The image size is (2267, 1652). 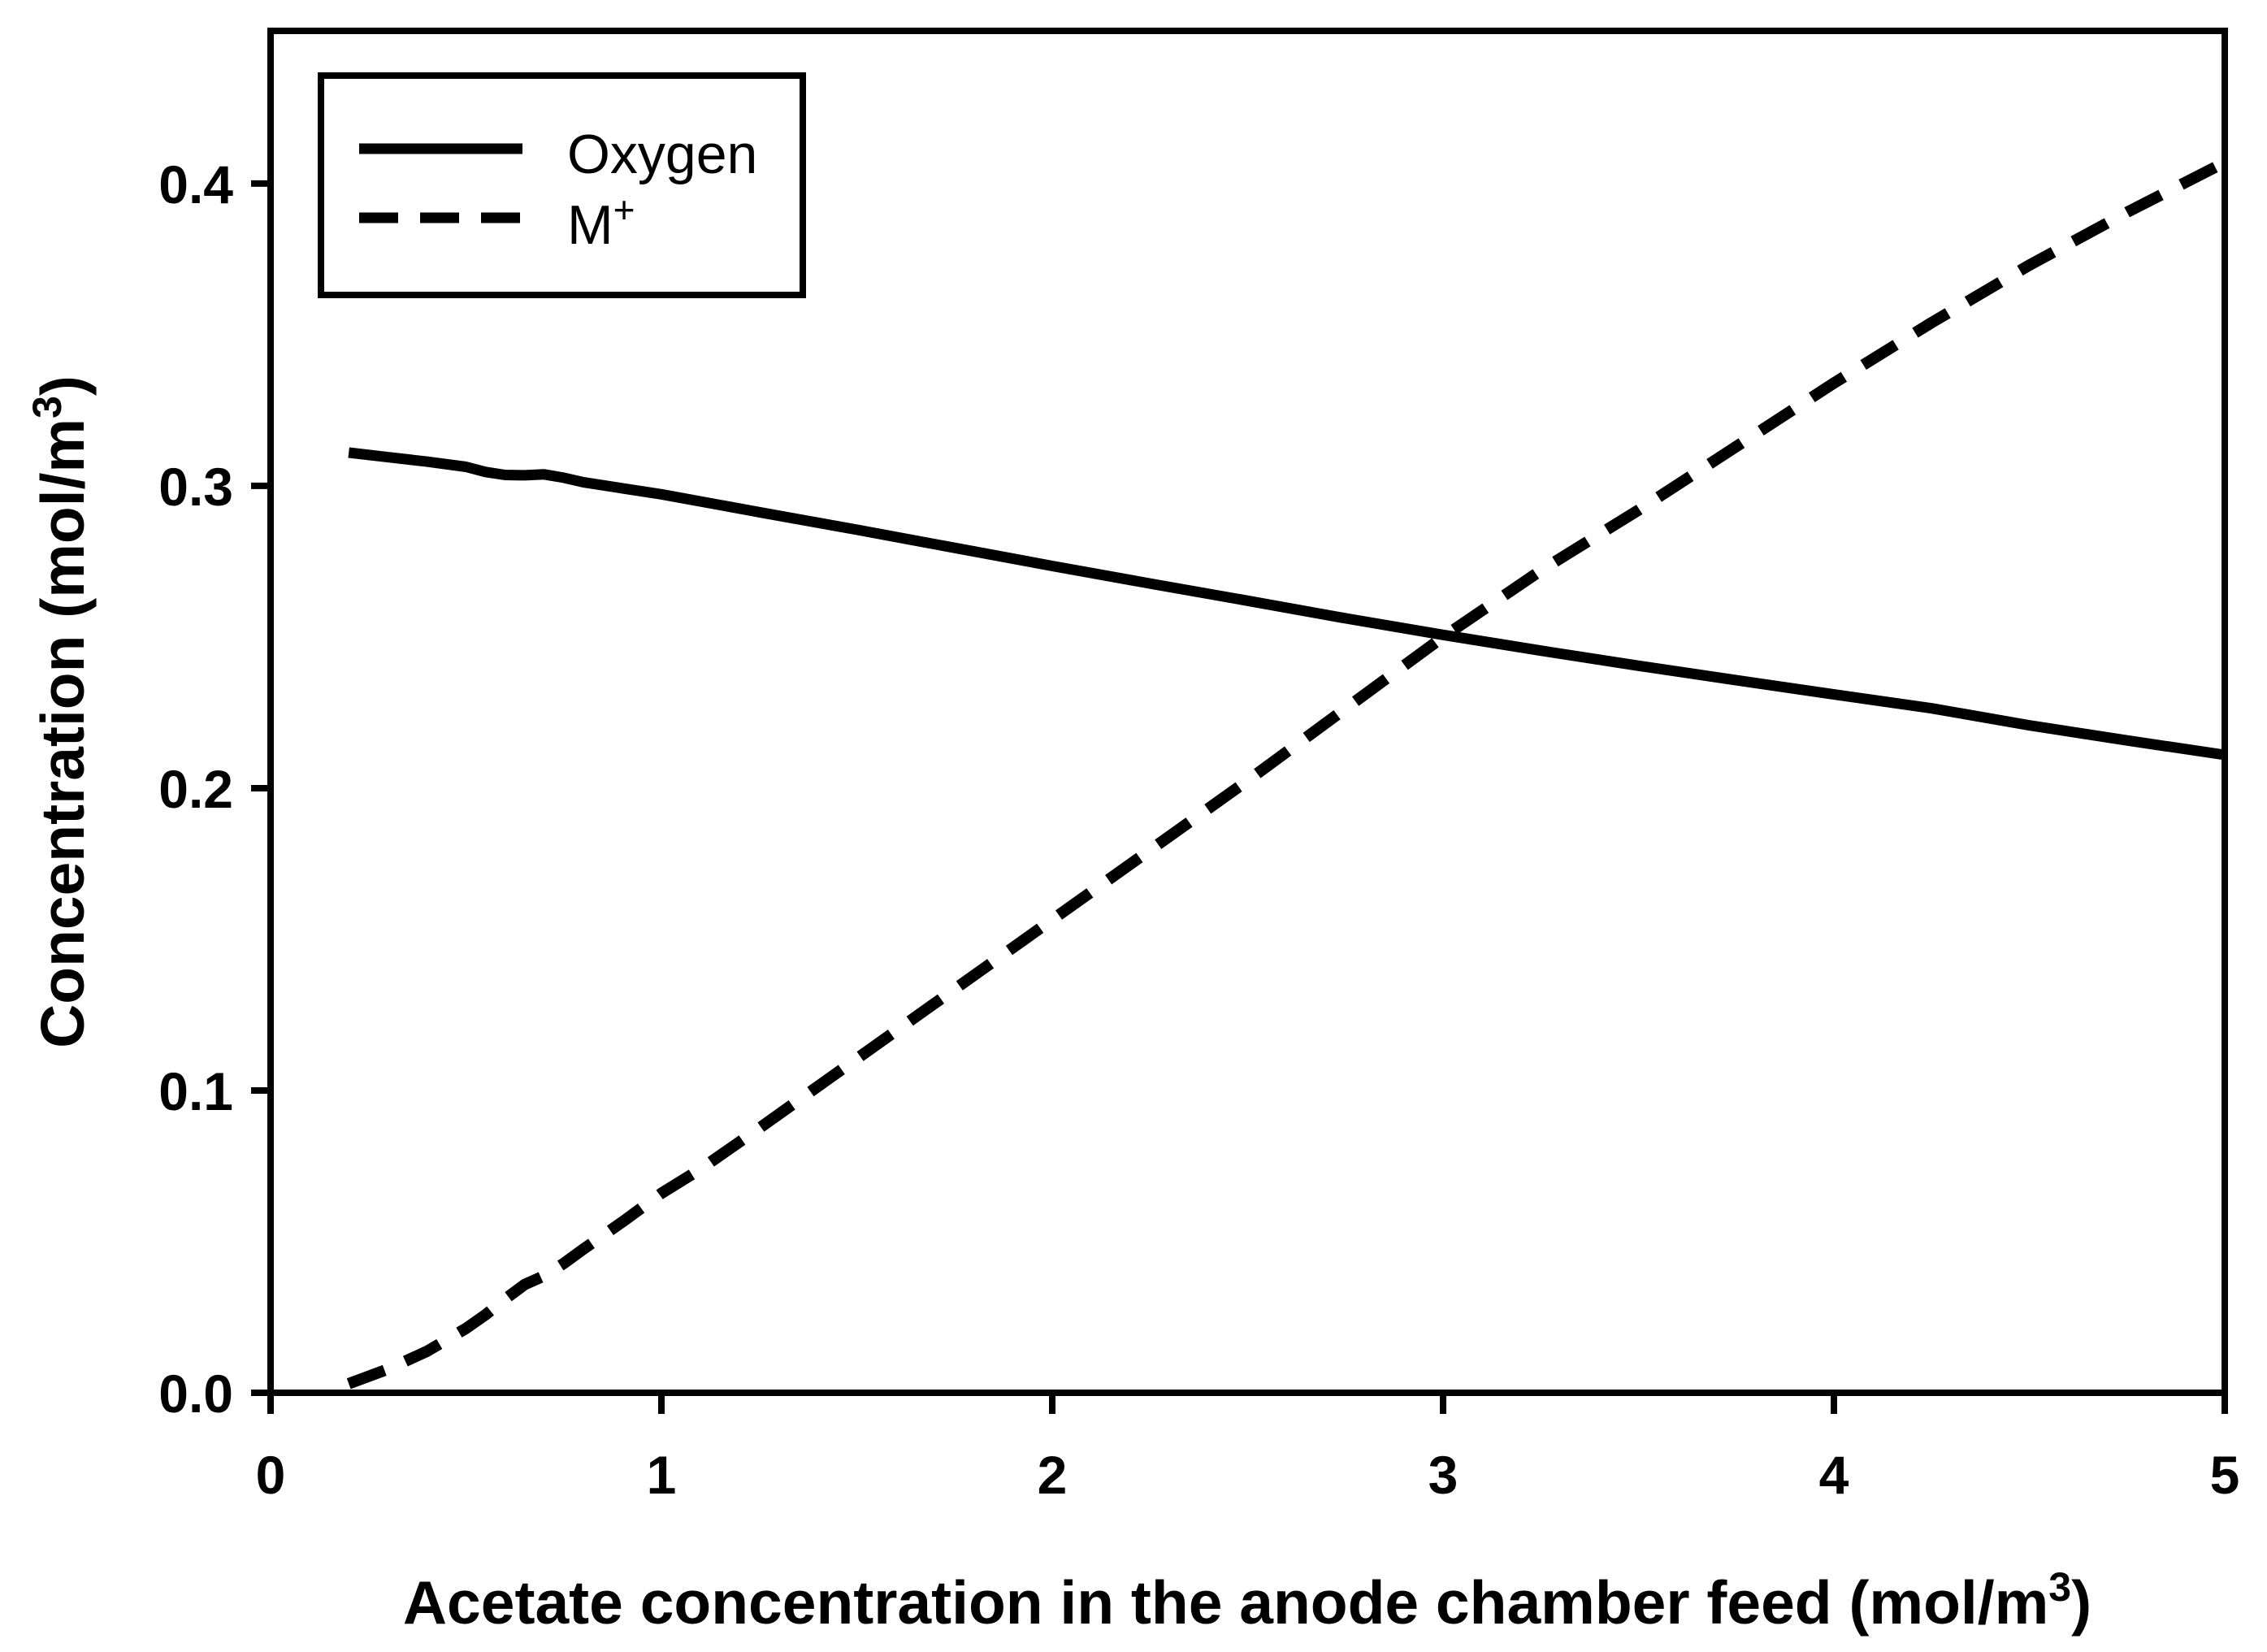 What do you see at coordinates (662, 154) in the screenshot?
I see `legend-oxygen-label: Oxygen` at bounding box center [662, 154].